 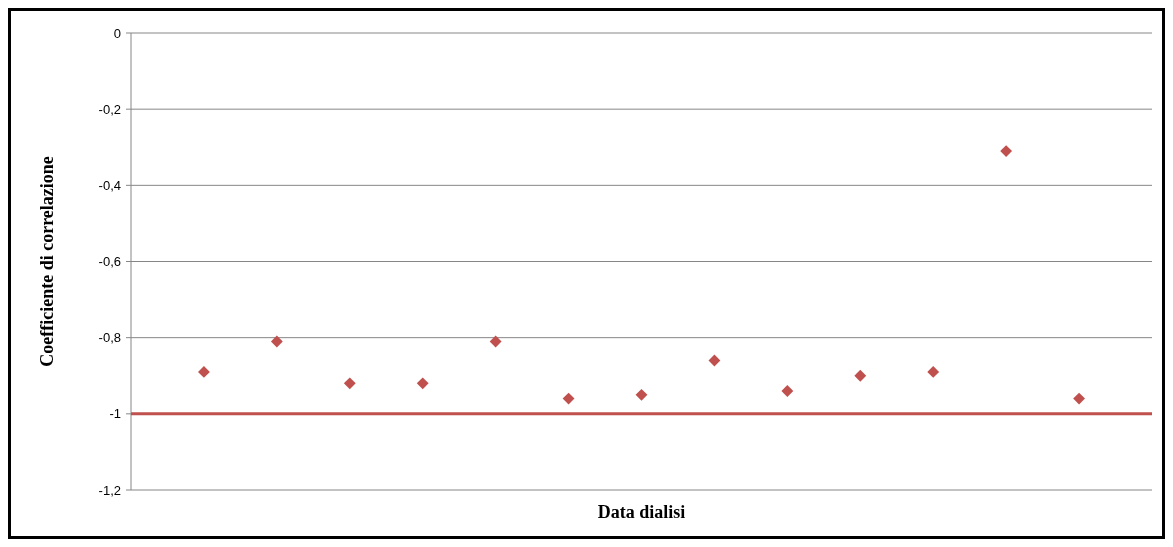 What do you see at coordinates (115, 414) in the screenshot?
I see `y-tick-label: -1` at bounding box center [115, 414].